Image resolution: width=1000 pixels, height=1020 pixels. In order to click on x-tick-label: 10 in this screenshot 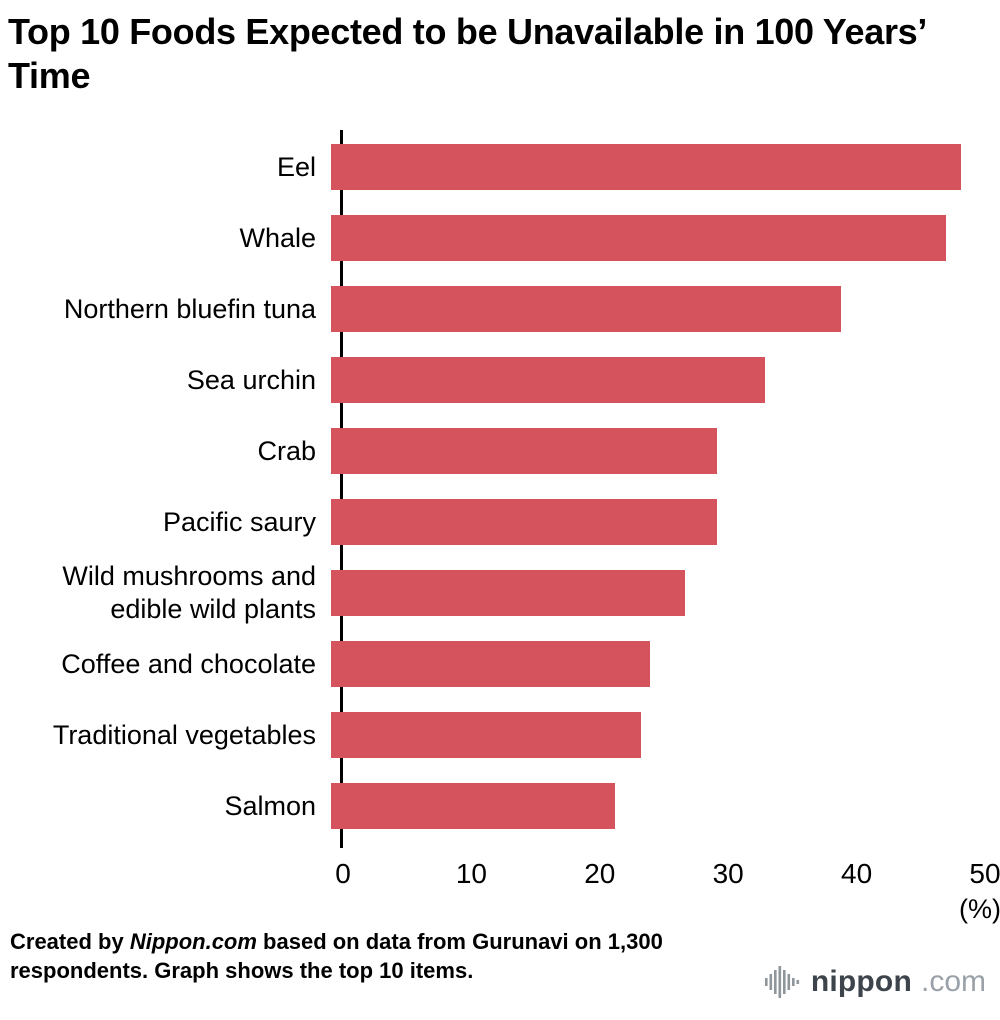, I will do `click(471, 873)`.